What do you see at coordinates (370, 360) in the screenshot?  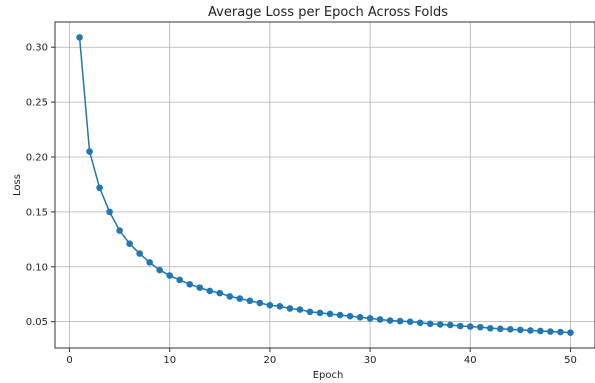 I see `x-tick-label: 30` at bounding box center [370, 360].